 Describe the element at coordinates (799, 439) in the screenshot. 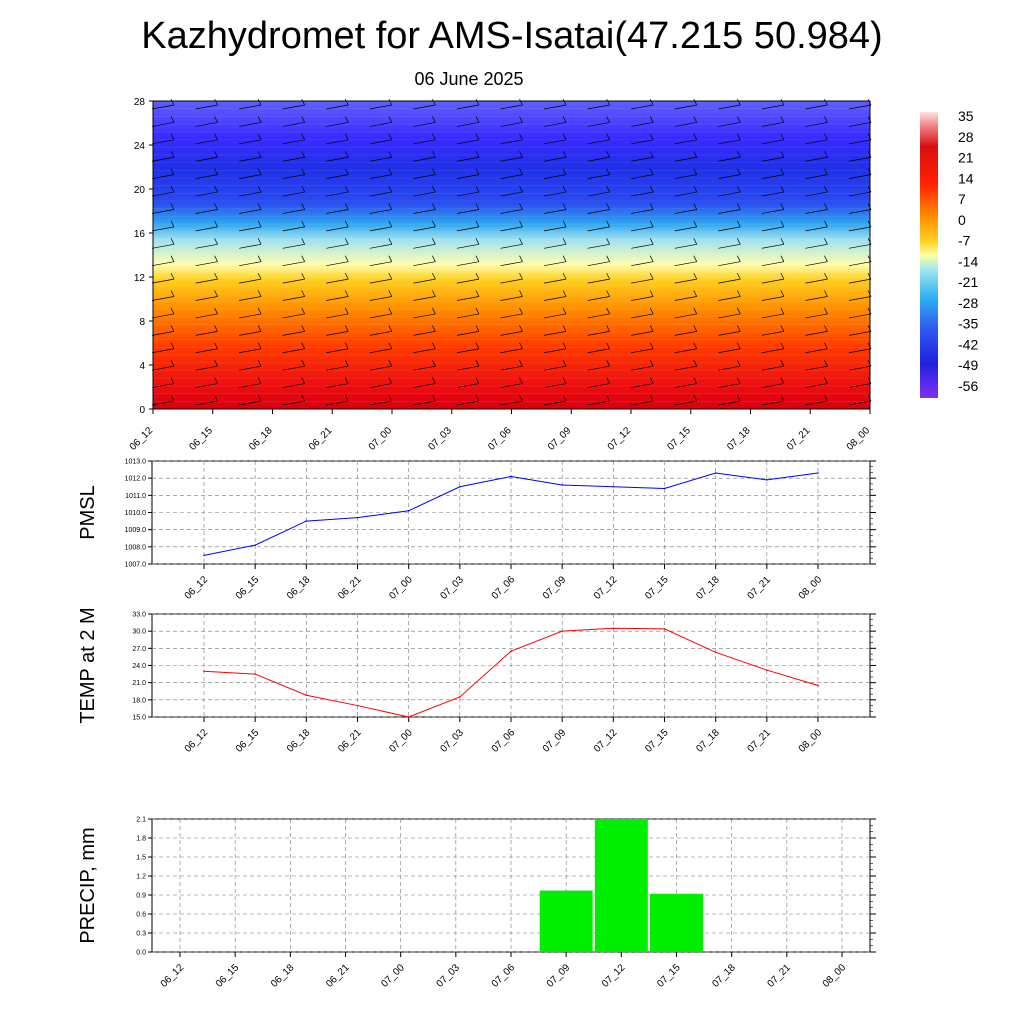

I see `x-tick-label: 07_21` at that location.